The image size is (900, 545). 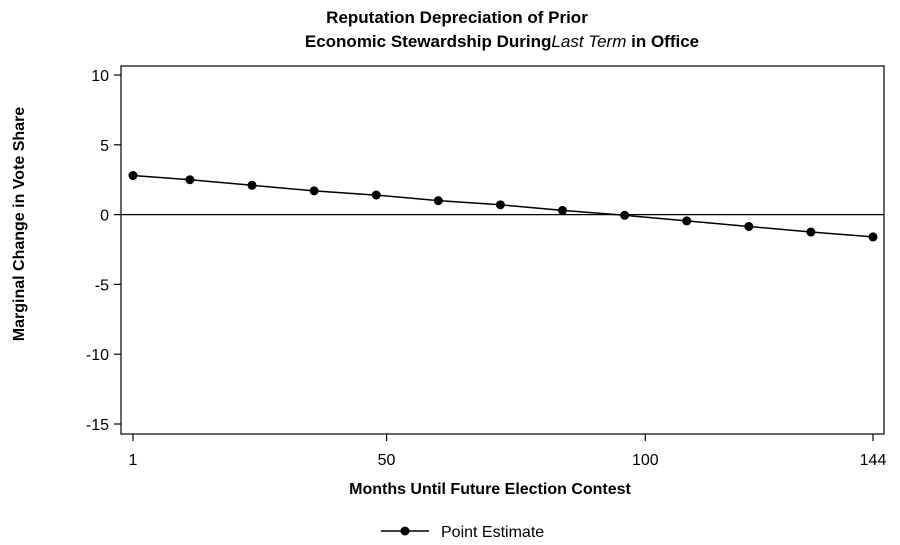 I want to click on x-tick-label: 1, so click(x=133, y=460).